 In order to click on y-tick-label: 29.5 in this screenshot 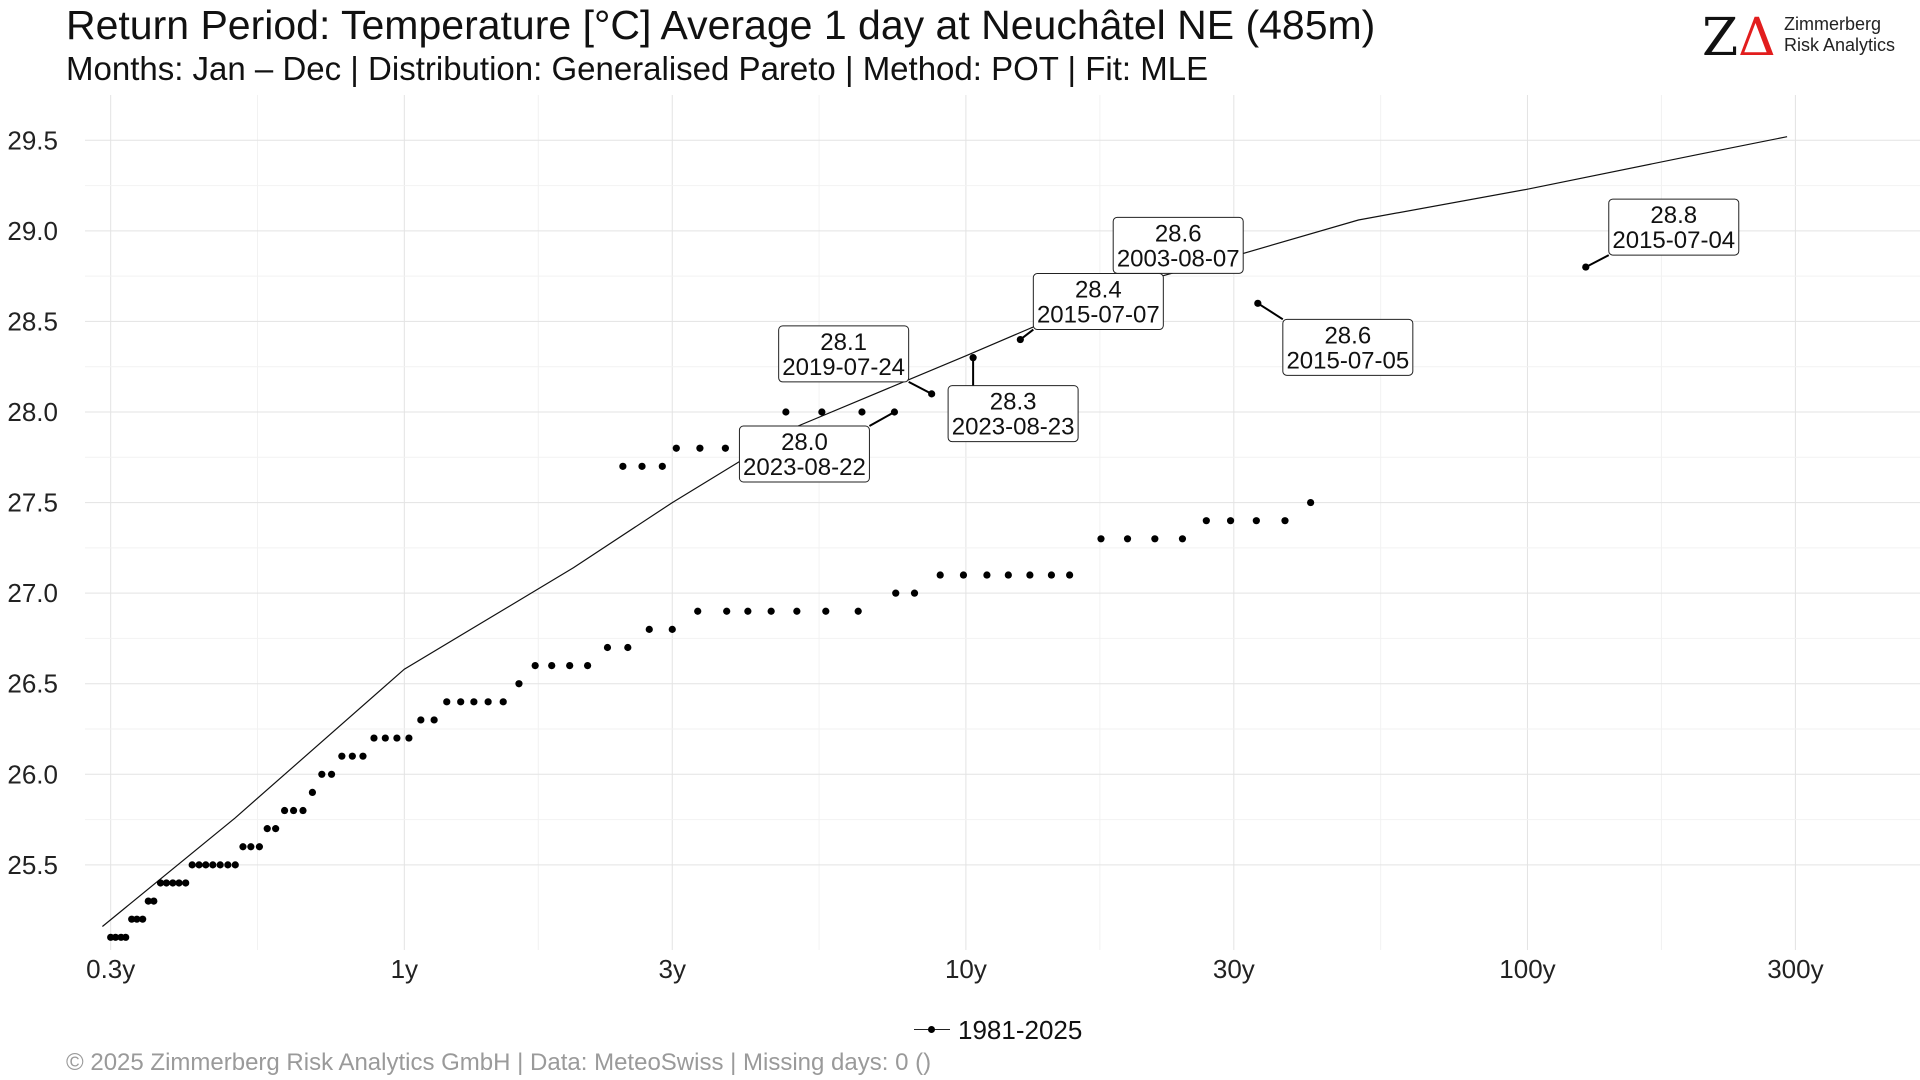, I will do `click(32, 140)`.